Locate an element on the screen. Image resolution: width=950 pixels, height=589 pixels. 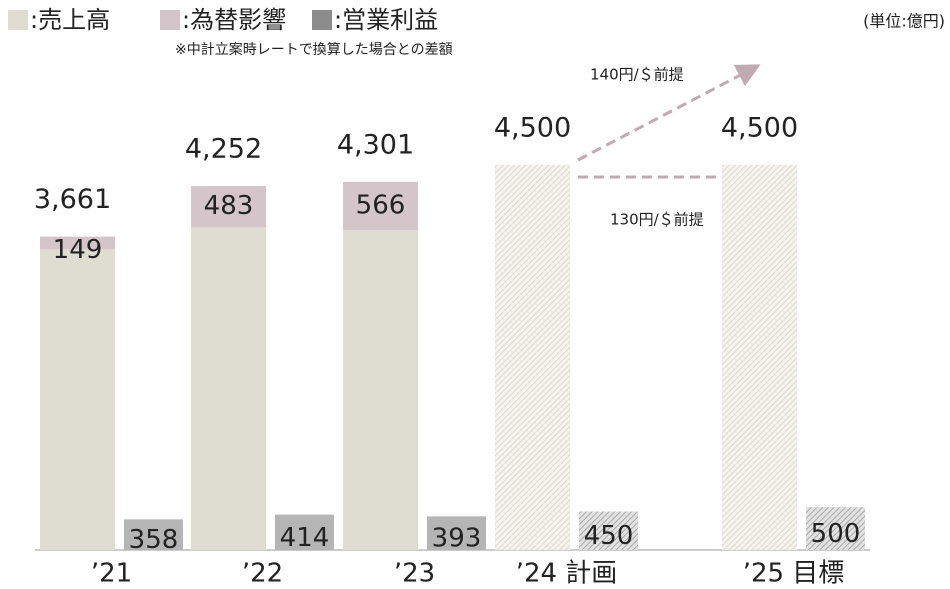
arrow is located at coordinates (669, 113).